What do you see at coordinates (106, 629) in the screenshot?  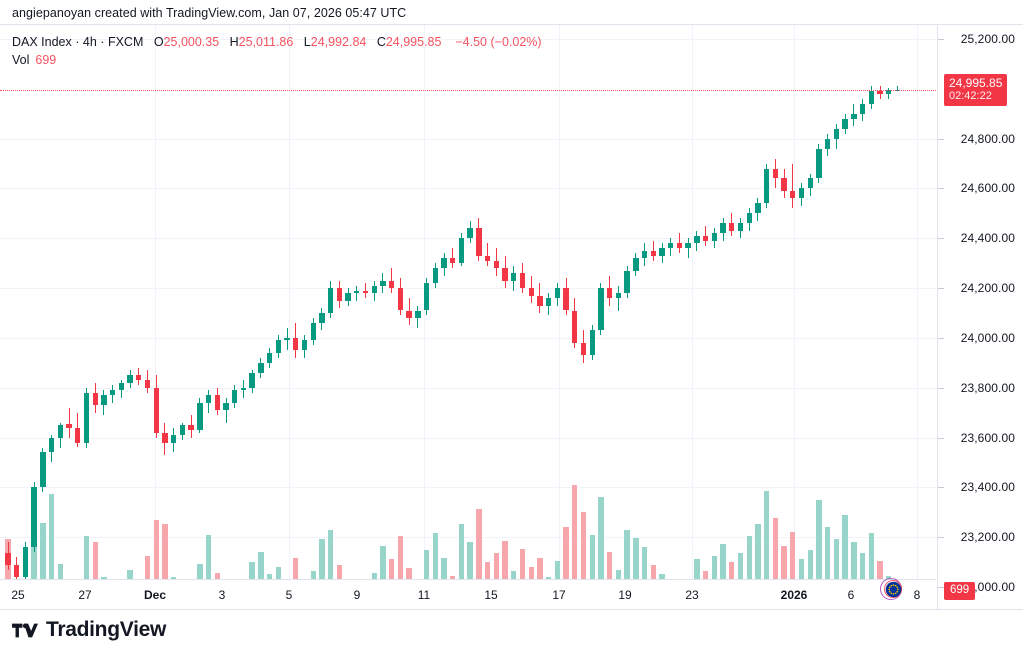 I see `tradingview-wordmark: TradingView` at bounding box center [106, 629].